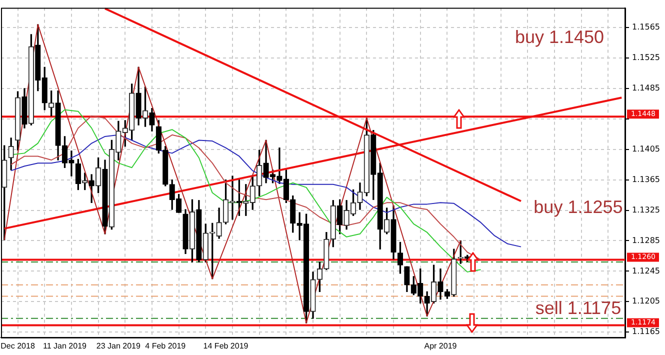 The height and width of the screenshot is (355, 665). What do you see at coordinates (559, 36) in the screenshot?
I see `annotation: buy 1.1450` at bounding box center [559, 36].